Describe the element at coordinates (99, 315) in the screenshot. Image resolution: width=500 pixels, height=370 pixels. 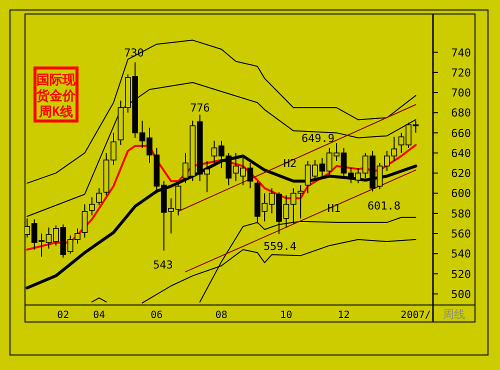
I see `x-tick-label: 04` at that location.